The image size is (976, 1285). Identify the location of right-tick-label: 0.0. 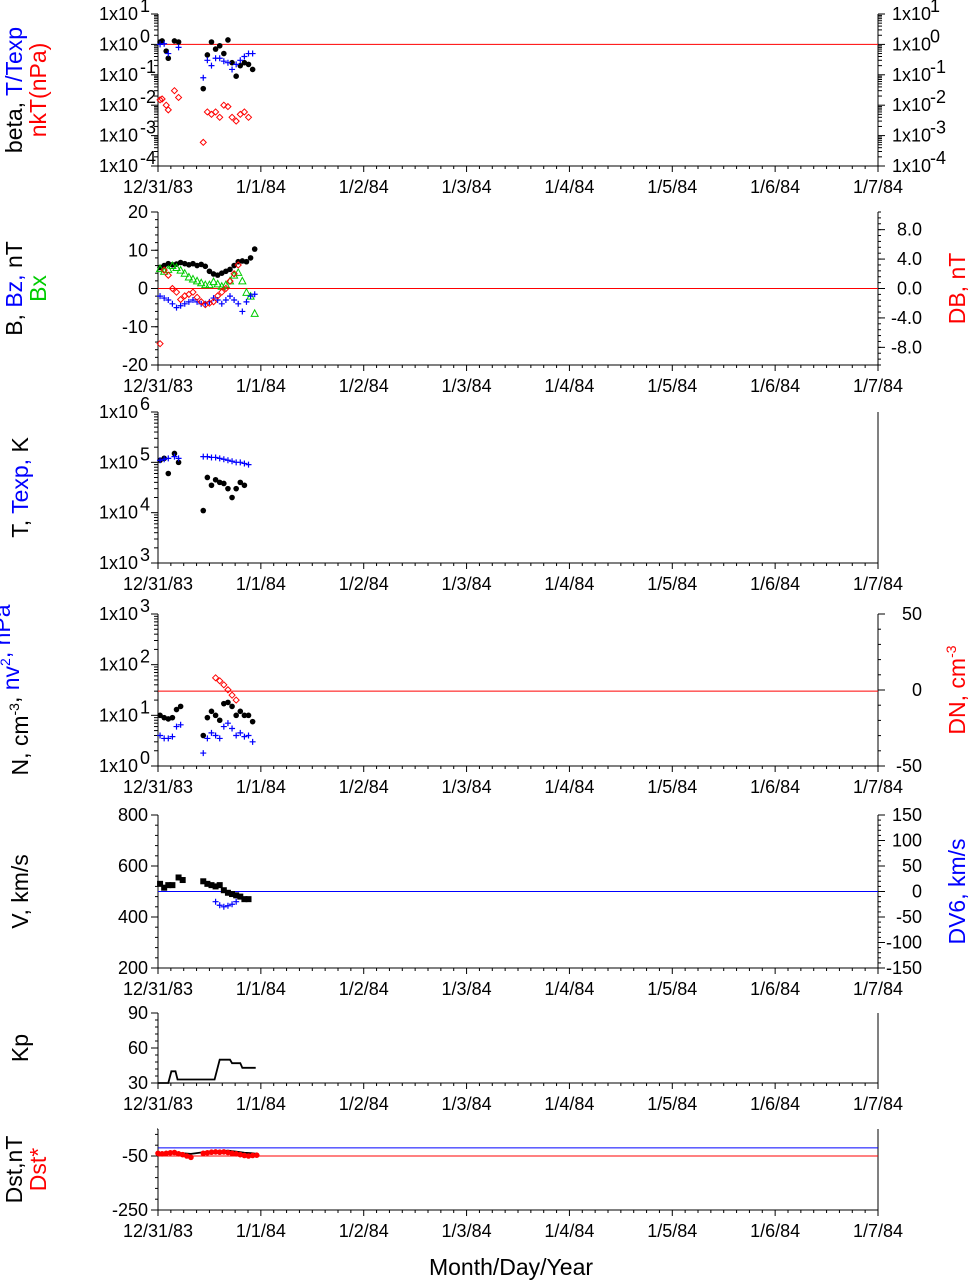
(909, 289).